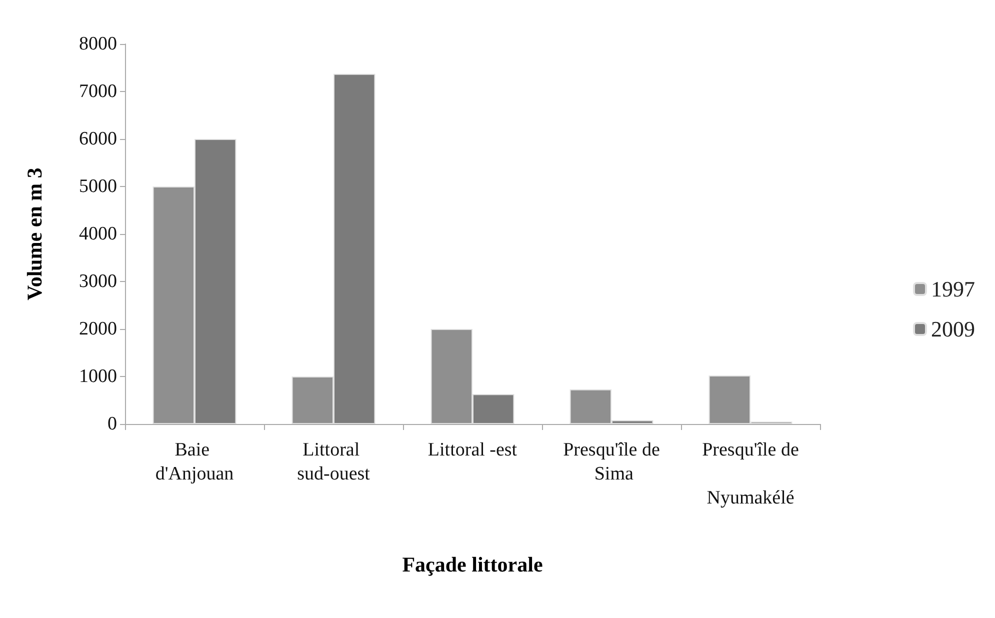  What do you see at coordinates (98, 329) in the screenshot?
I see `y-tick-label: 2000` at bounding box center [98, 329].